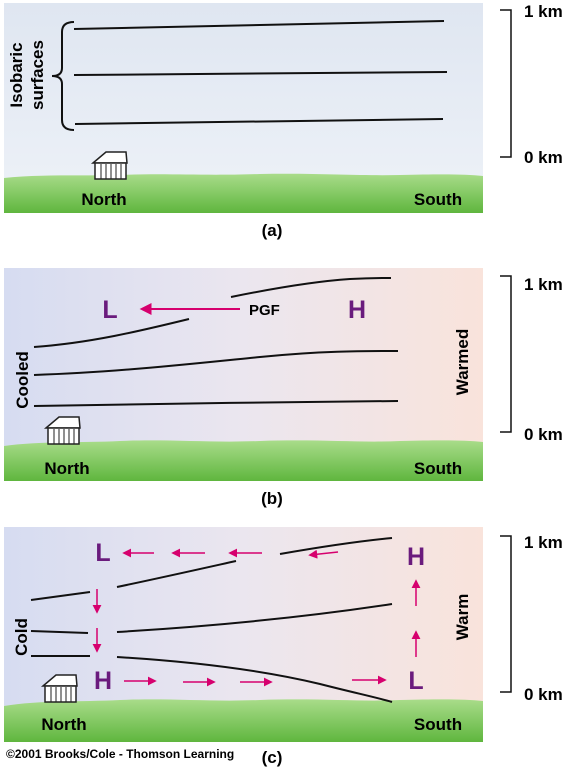 This screenshot has width=570, height=768. Describe the element at coordinates (103, 199) in the screenshot. I see `panel-a-north-label: North` at that location.